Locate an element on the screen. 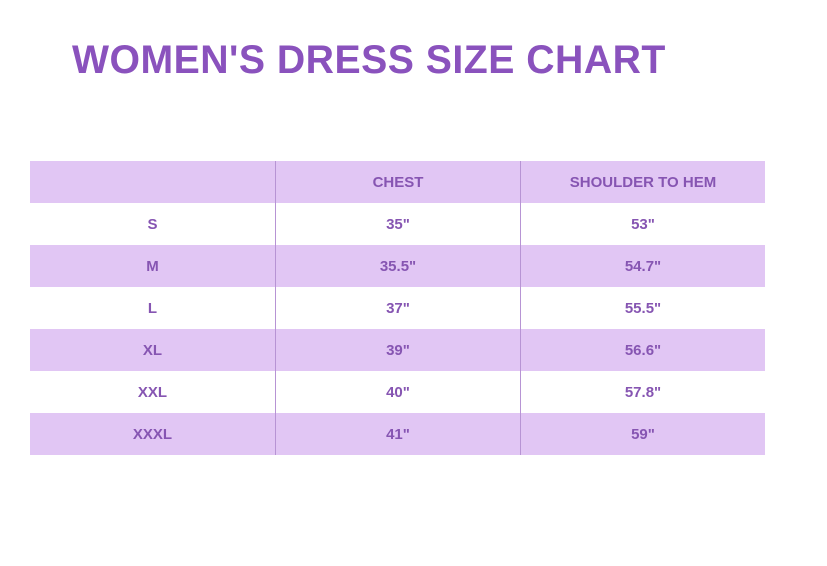 The image size is (827, 566). size-cell: M is located at coordinates (152, 266).